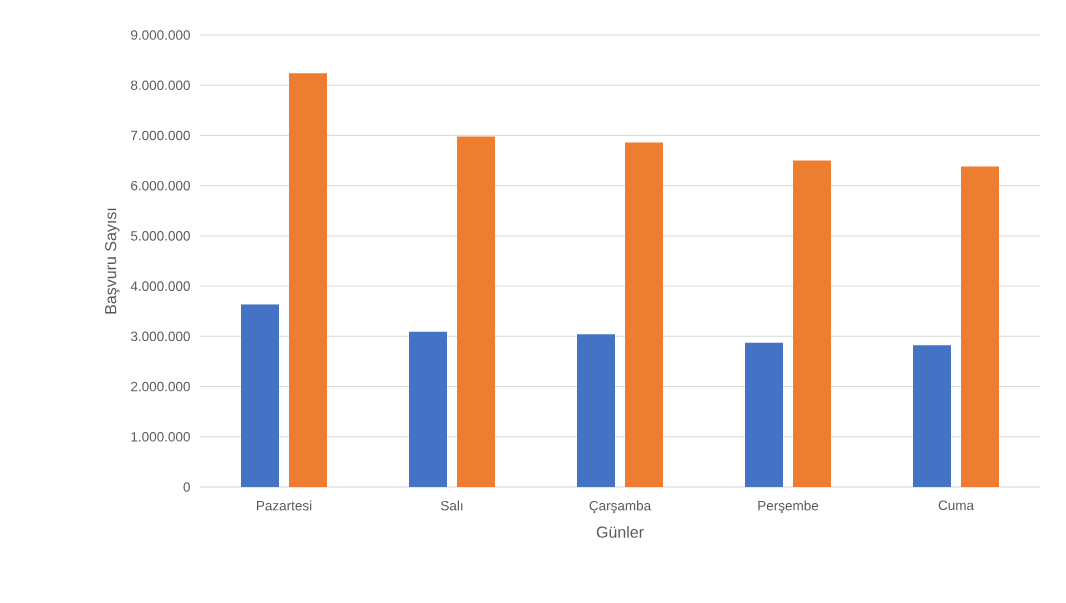 The image size is (1066, 603). I want to click on y-tick-label: 8.000.000, so click(160, 85).